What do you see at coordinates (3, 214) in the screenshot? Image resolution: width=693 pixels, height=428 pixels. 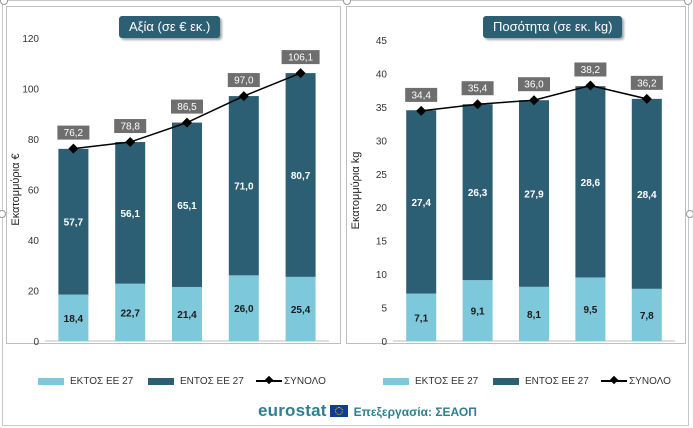 I see `resize-handle-middle-left` at bounding box center [3, 214].